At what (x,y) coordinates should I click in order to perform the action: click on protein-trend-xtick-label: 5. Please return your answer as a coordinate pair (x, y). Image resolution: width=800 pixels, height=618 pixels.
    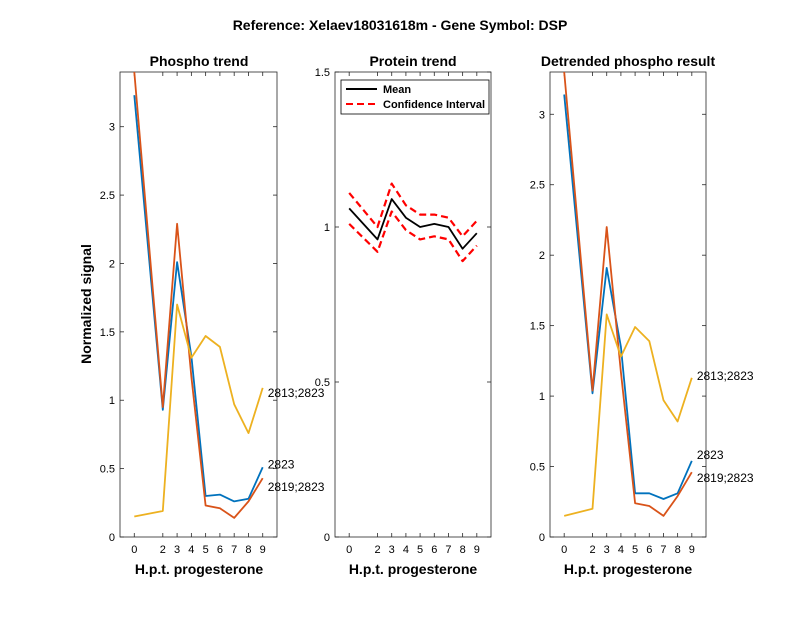
    Looking at the image, I should click on (420, 550).